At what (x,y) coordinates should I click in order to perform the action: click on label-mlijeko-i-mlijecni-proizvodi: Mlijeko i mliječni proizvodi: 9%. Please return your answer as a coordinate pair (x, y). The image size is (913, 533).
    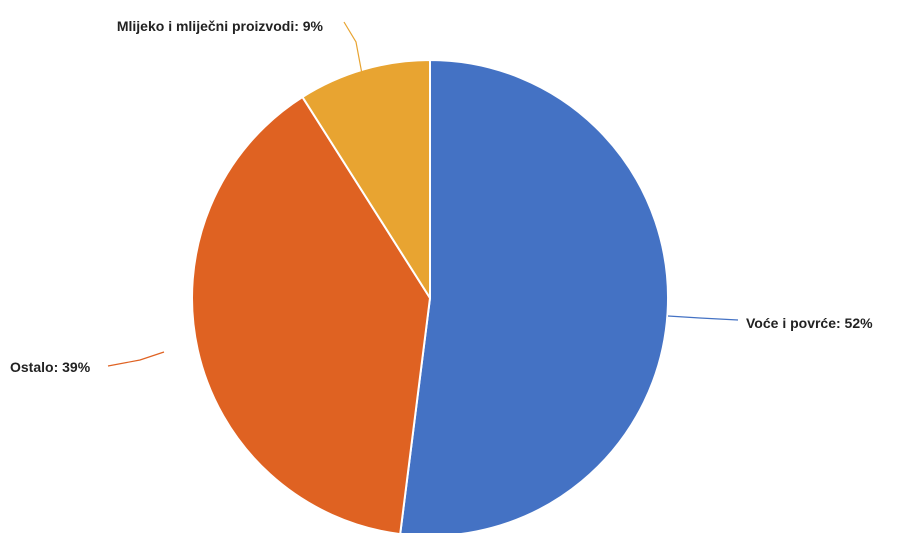
    Looking at the image, I should click on (220, 26).